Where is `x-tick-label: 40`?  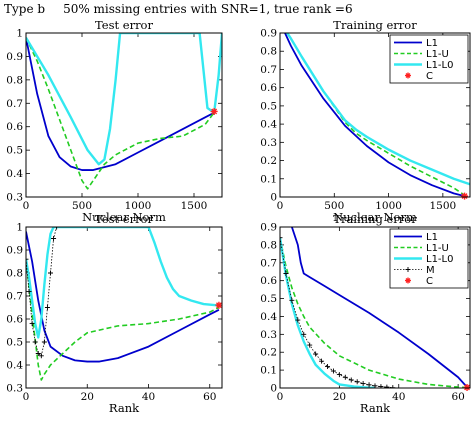
x-tick-label: 40 is located at coordinates (148, 397).